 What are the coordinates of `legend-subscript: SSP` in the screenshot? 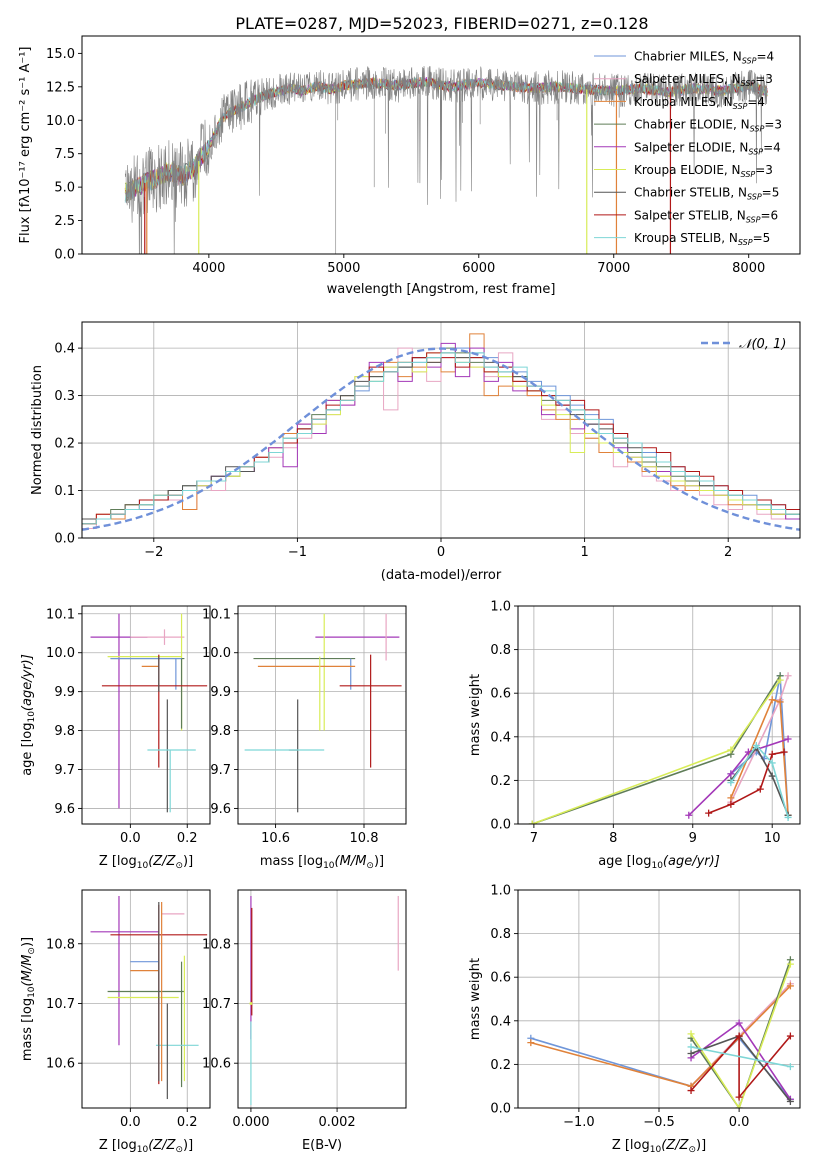 It's located at (753, 219).